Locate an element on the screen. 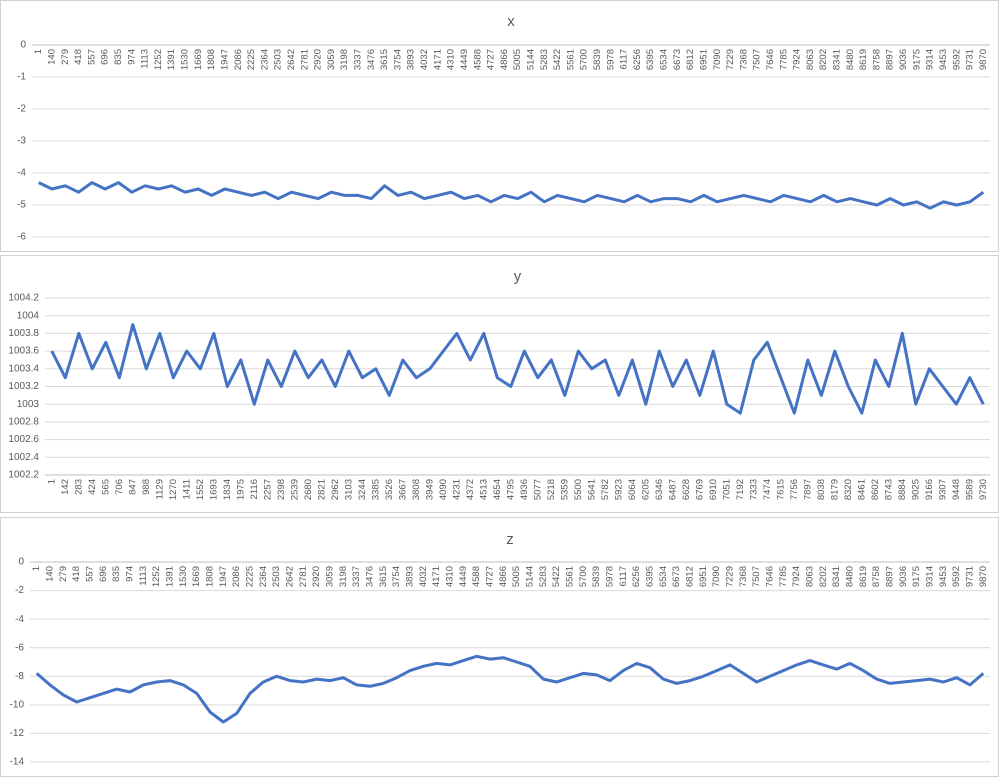 This screenshot has height=777, width=999. x-tick-label: 706 is located at coordinates (119, 487).